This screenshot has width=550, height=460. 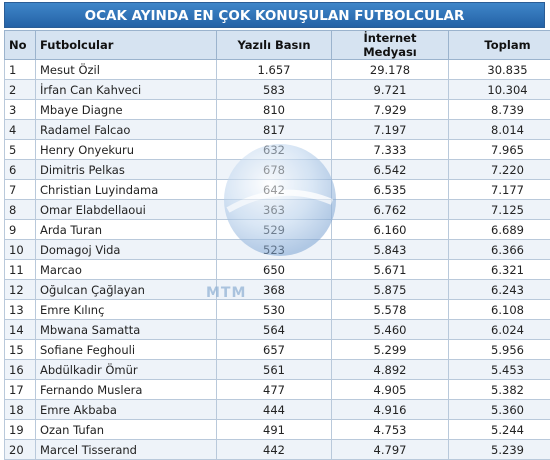 I want to click on cell-total: 5.382, so click(x=499, y=390).